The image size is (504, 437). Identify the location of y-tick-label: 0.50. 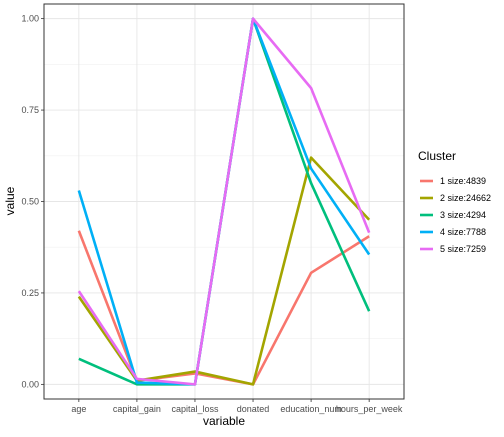
(30, 202).